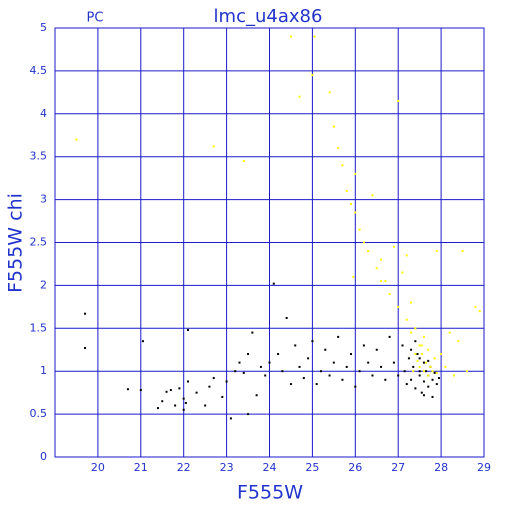 The image size is (512, 512). What do you see at coordinates (39, 156) in the screenshot?
I see `y-tick-label: 3.5` at bounding box center [39, 156].